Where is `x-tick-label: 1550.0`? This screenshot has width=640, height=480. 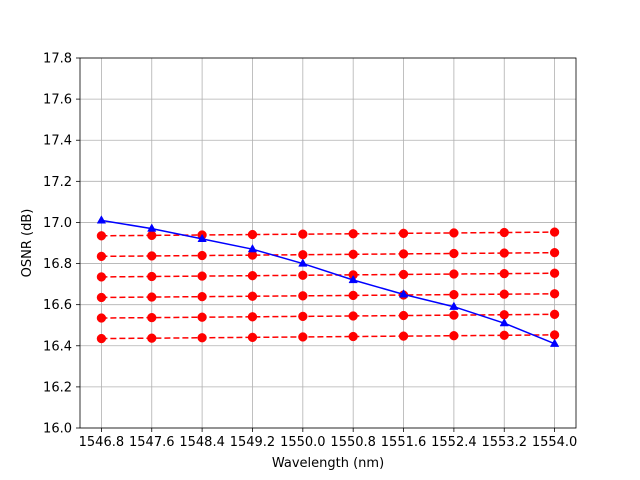 x-tick-label: 1550.0 is located at coordinates (303, 442).